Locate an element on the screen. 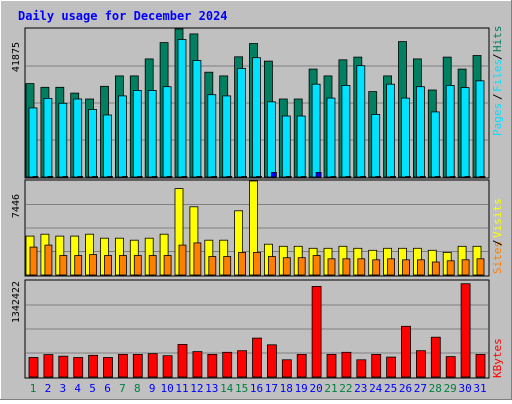  x-axis-day-label: 28 is located at coordinates (435, 388).